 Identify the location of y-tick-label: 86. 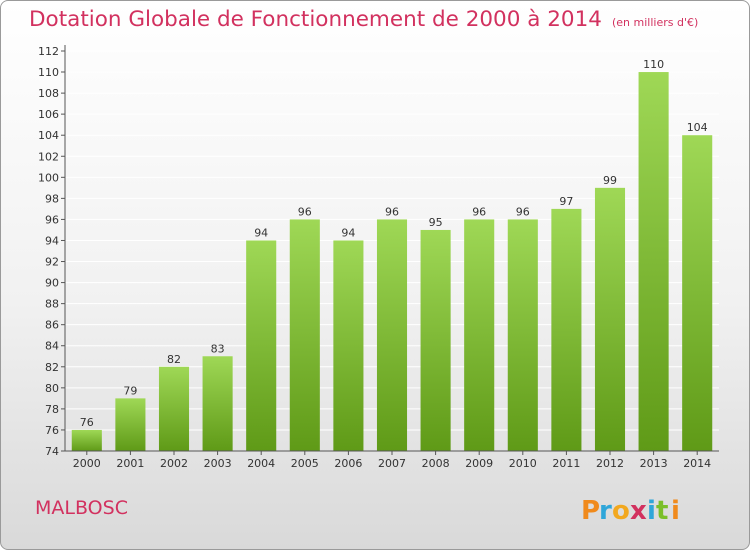
(52, 325).